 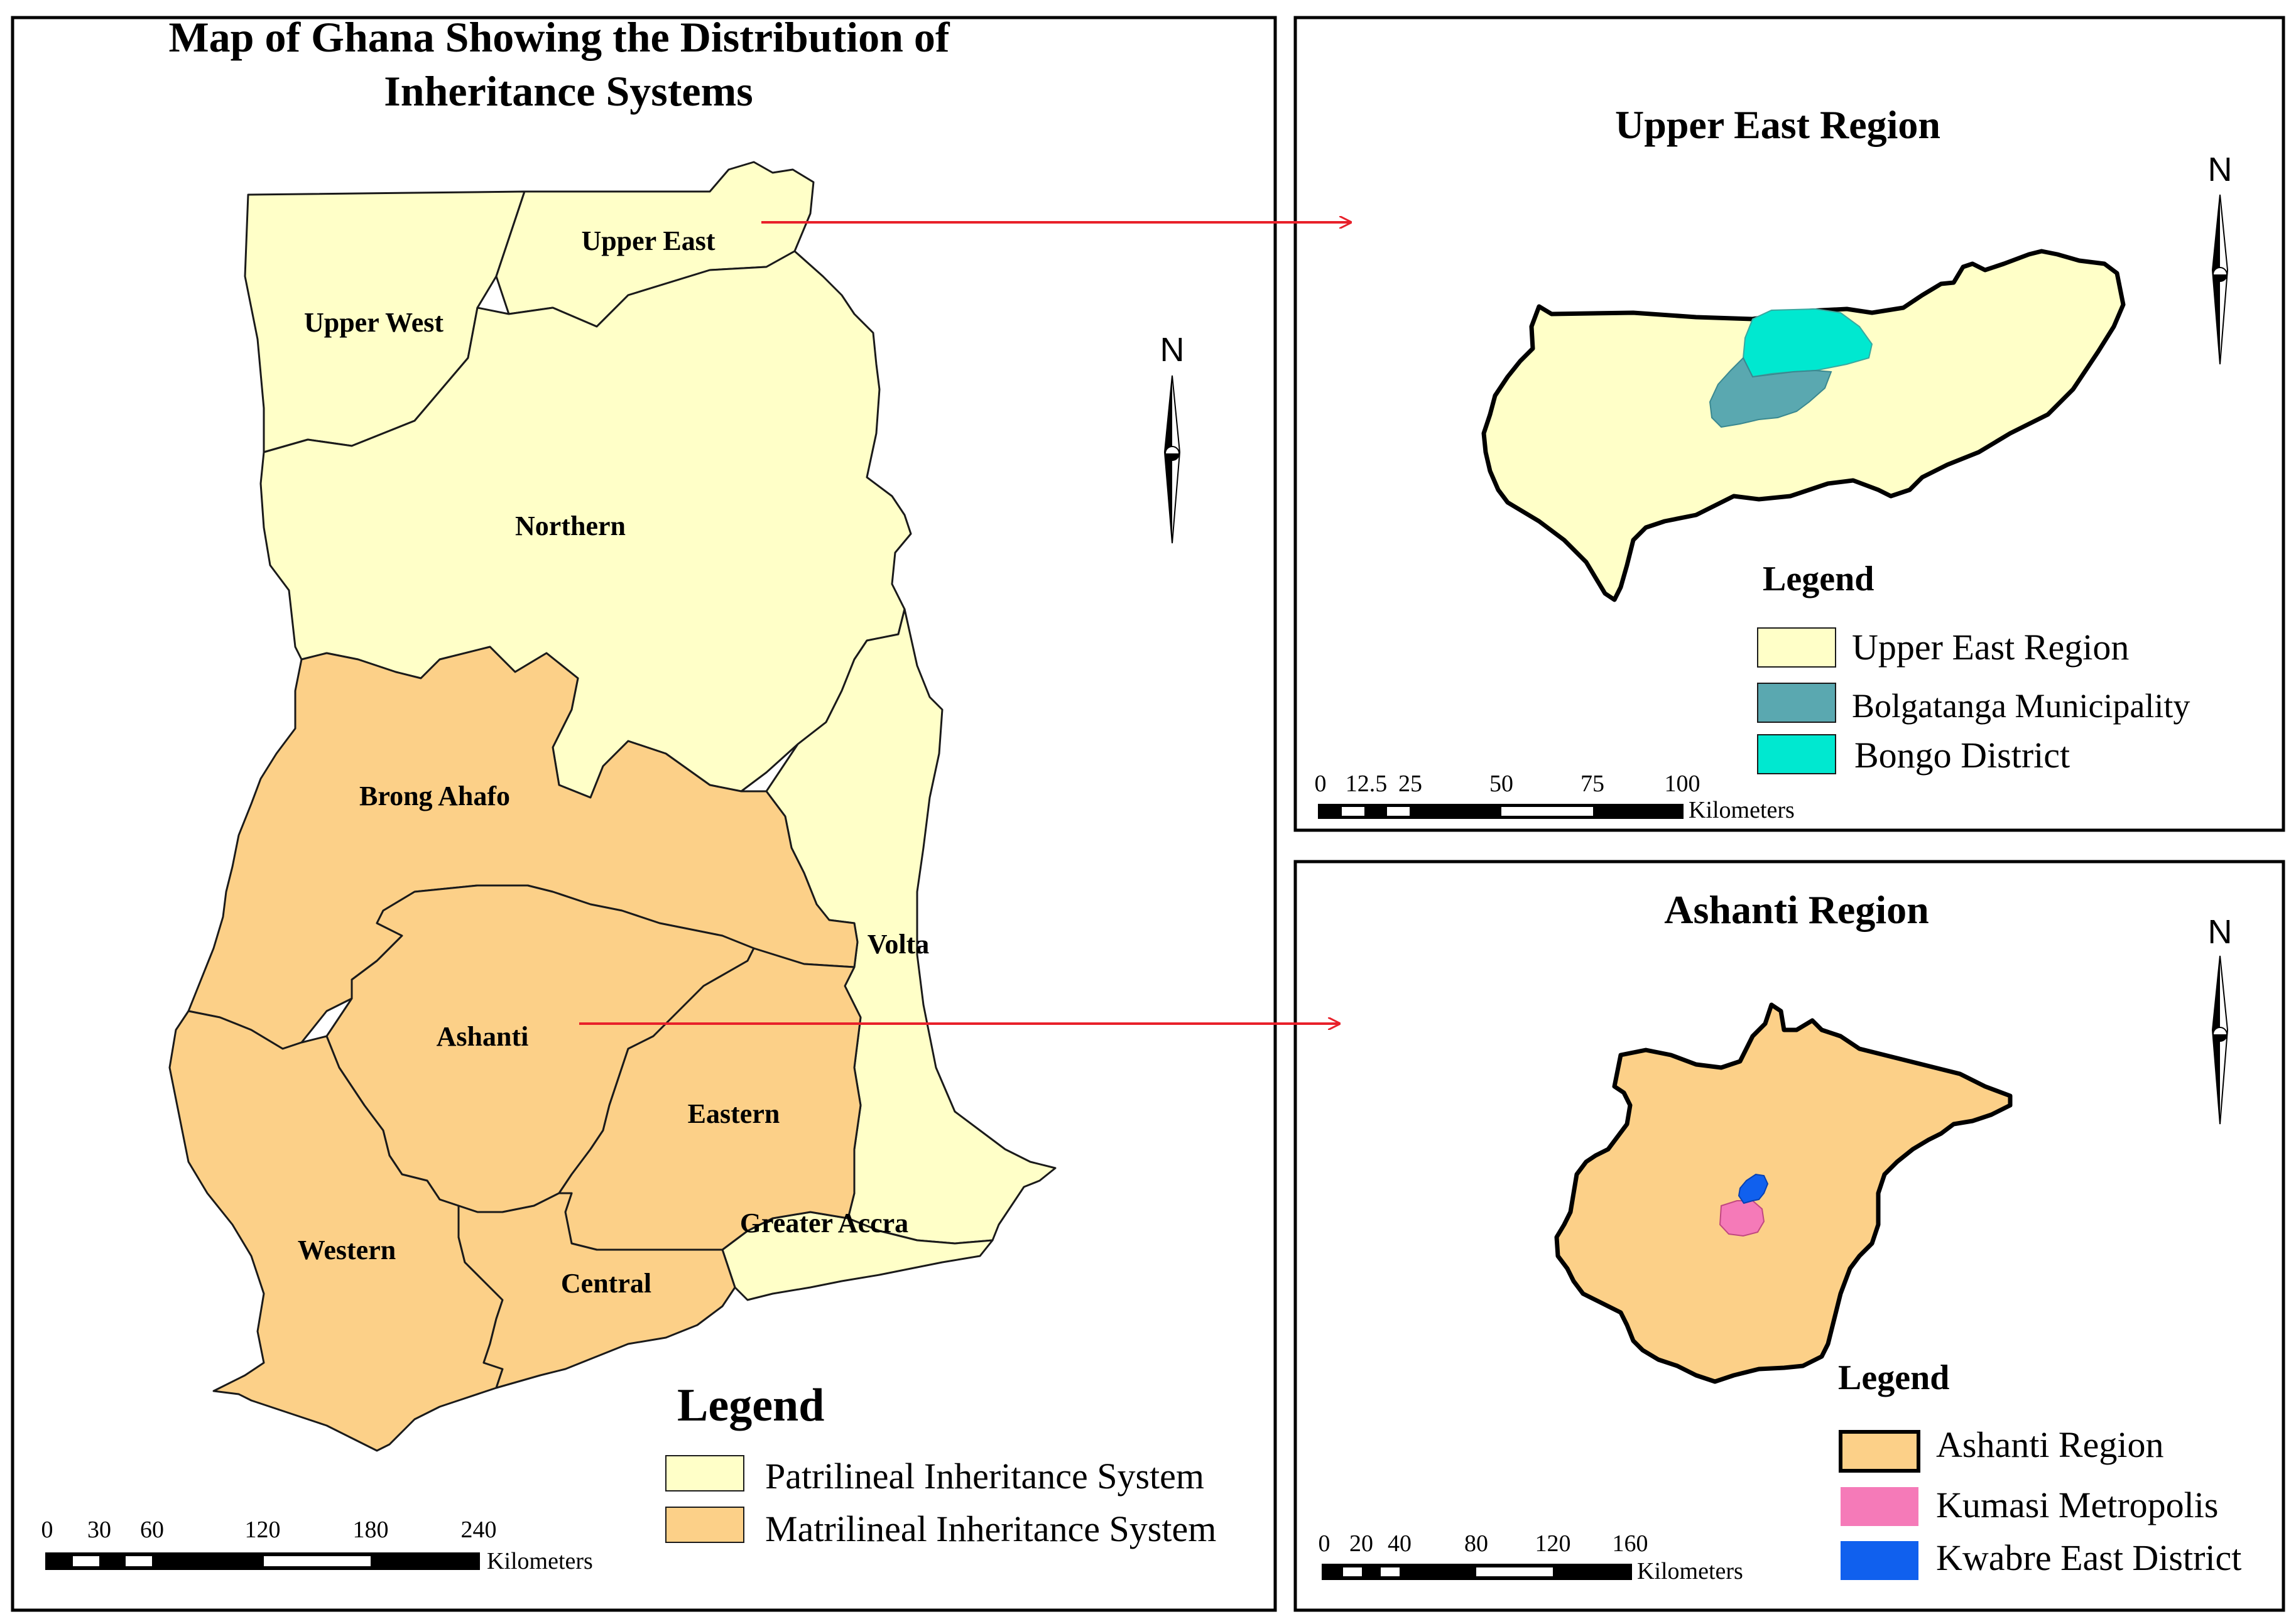 I want to click on ashanti-scale-bar: 0 20 40 80 120 160 Kilometers, so click(x=1531, y=1557).